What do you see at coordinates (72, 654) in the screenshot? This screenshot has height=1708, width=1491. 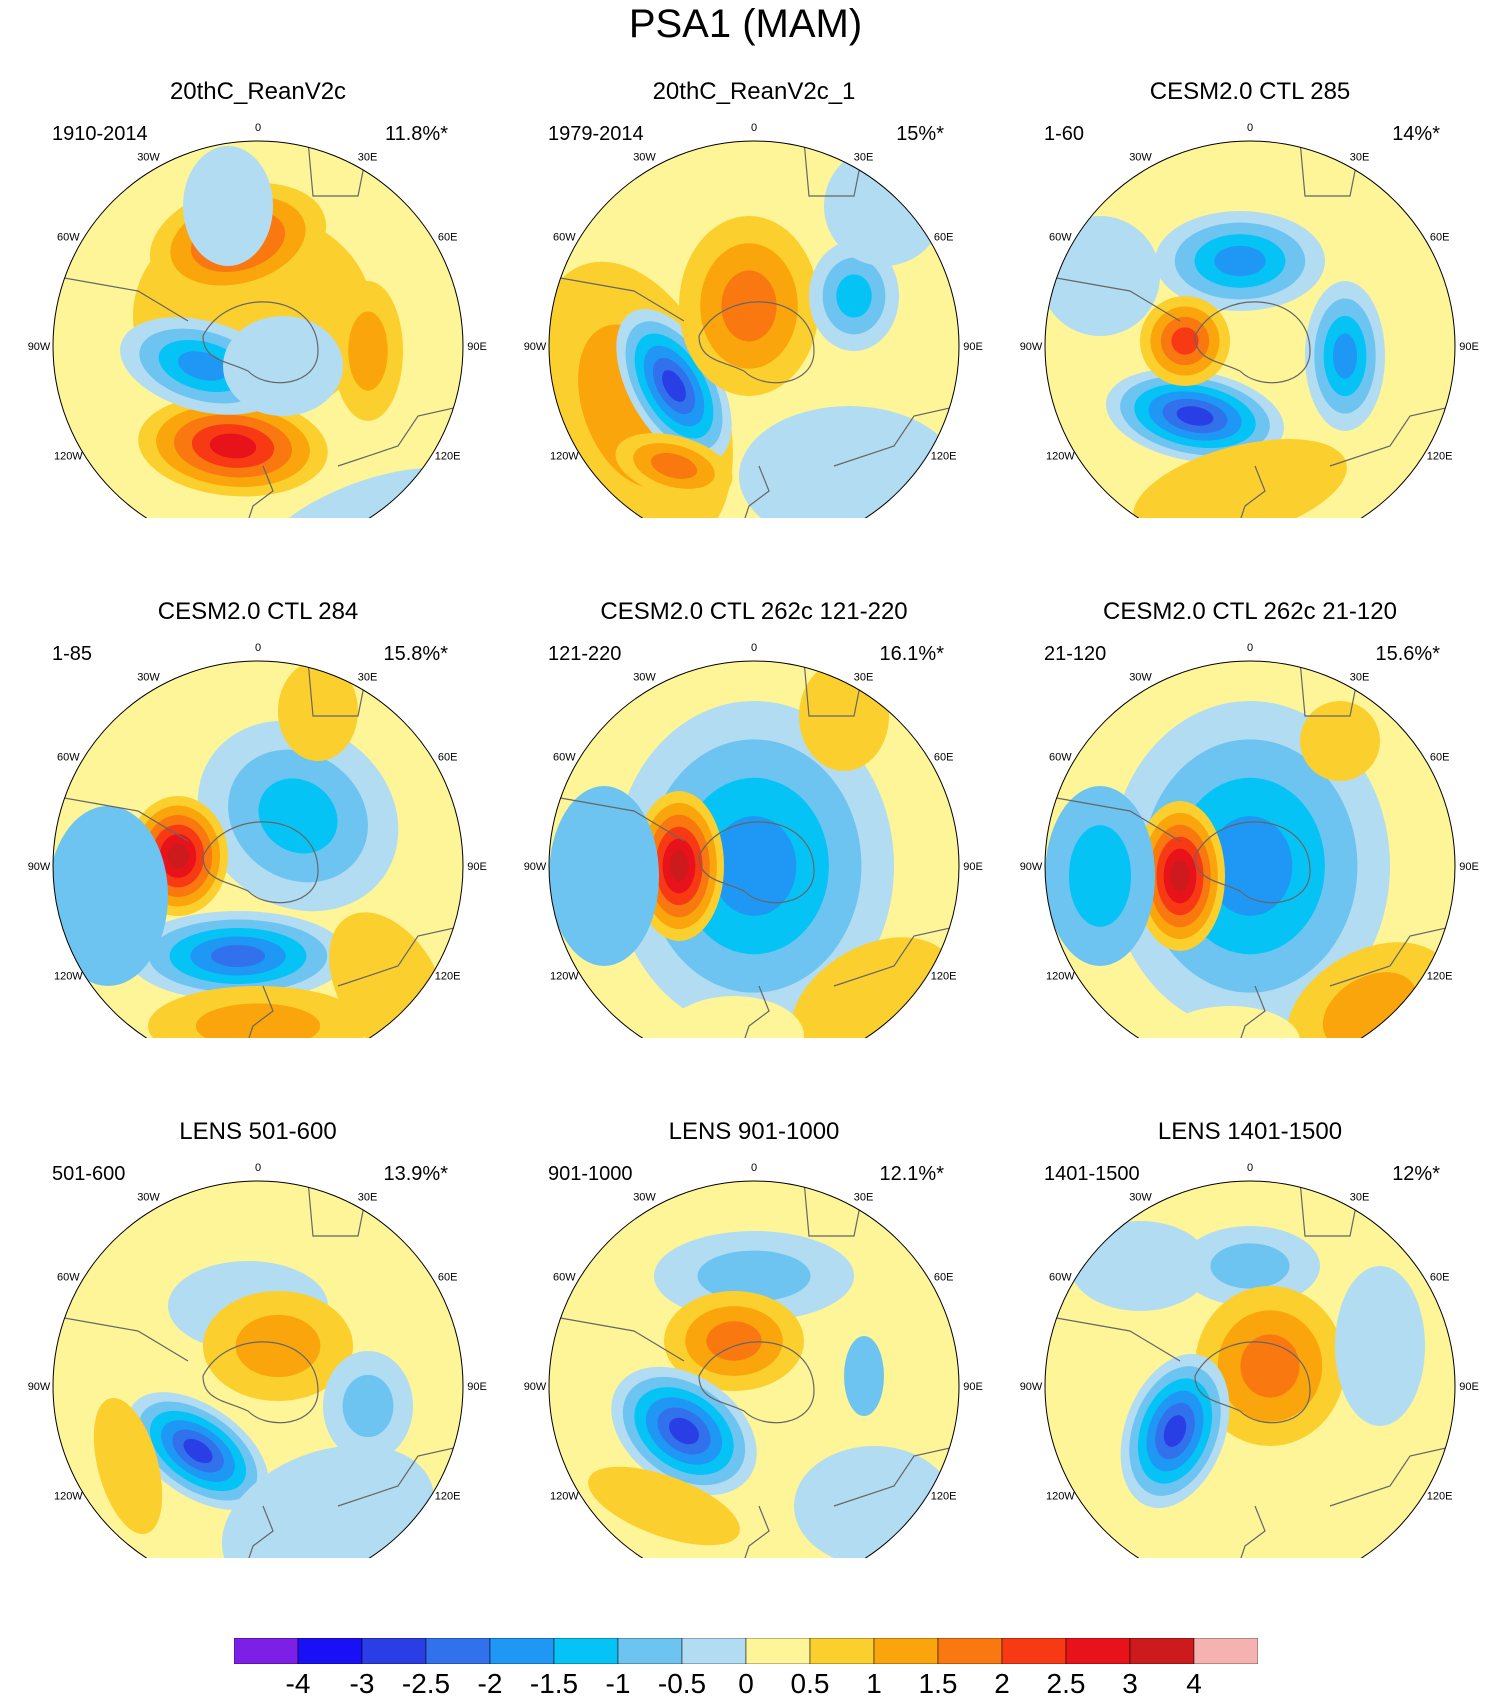 I see `panel-period: 1-85` at bounding box center [72, 654].